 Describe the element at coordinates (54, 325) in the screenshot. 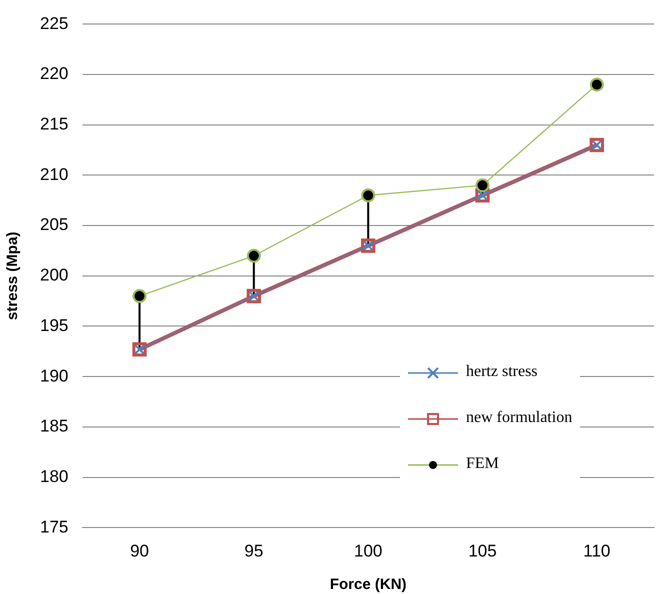

I see `y-tick-label: 195` at that location.